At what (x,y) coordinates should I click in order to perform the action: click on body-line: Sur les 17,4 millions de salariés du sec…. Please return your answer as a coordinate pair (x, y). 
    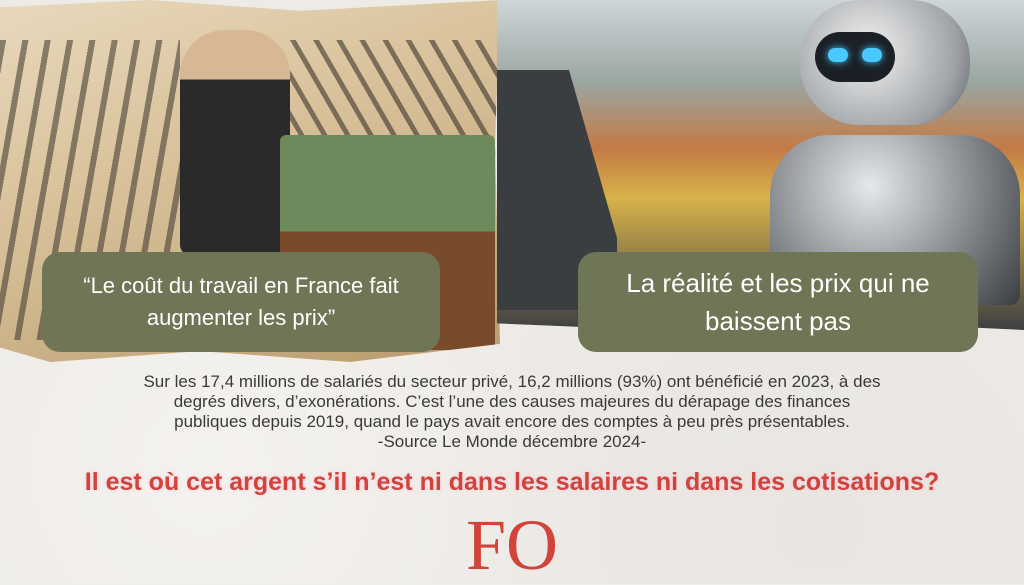
    Looking at the image, I should click on (512, 381).